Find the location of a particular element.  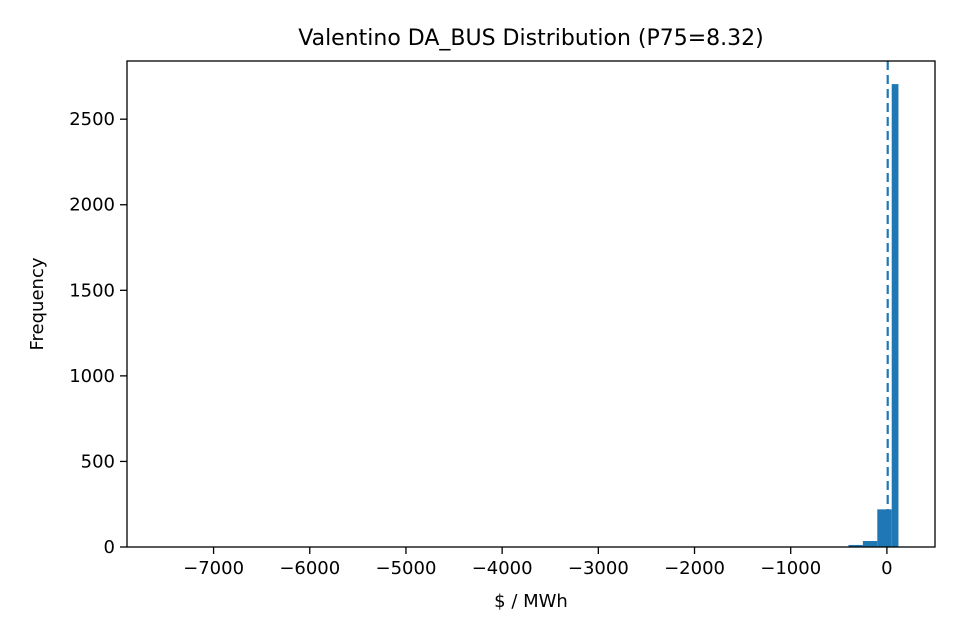

x-axis-ticks: −7000 −6000 −5000 −4000 −3000 −2000 −1000 0 is located at coordinates (538, 563).